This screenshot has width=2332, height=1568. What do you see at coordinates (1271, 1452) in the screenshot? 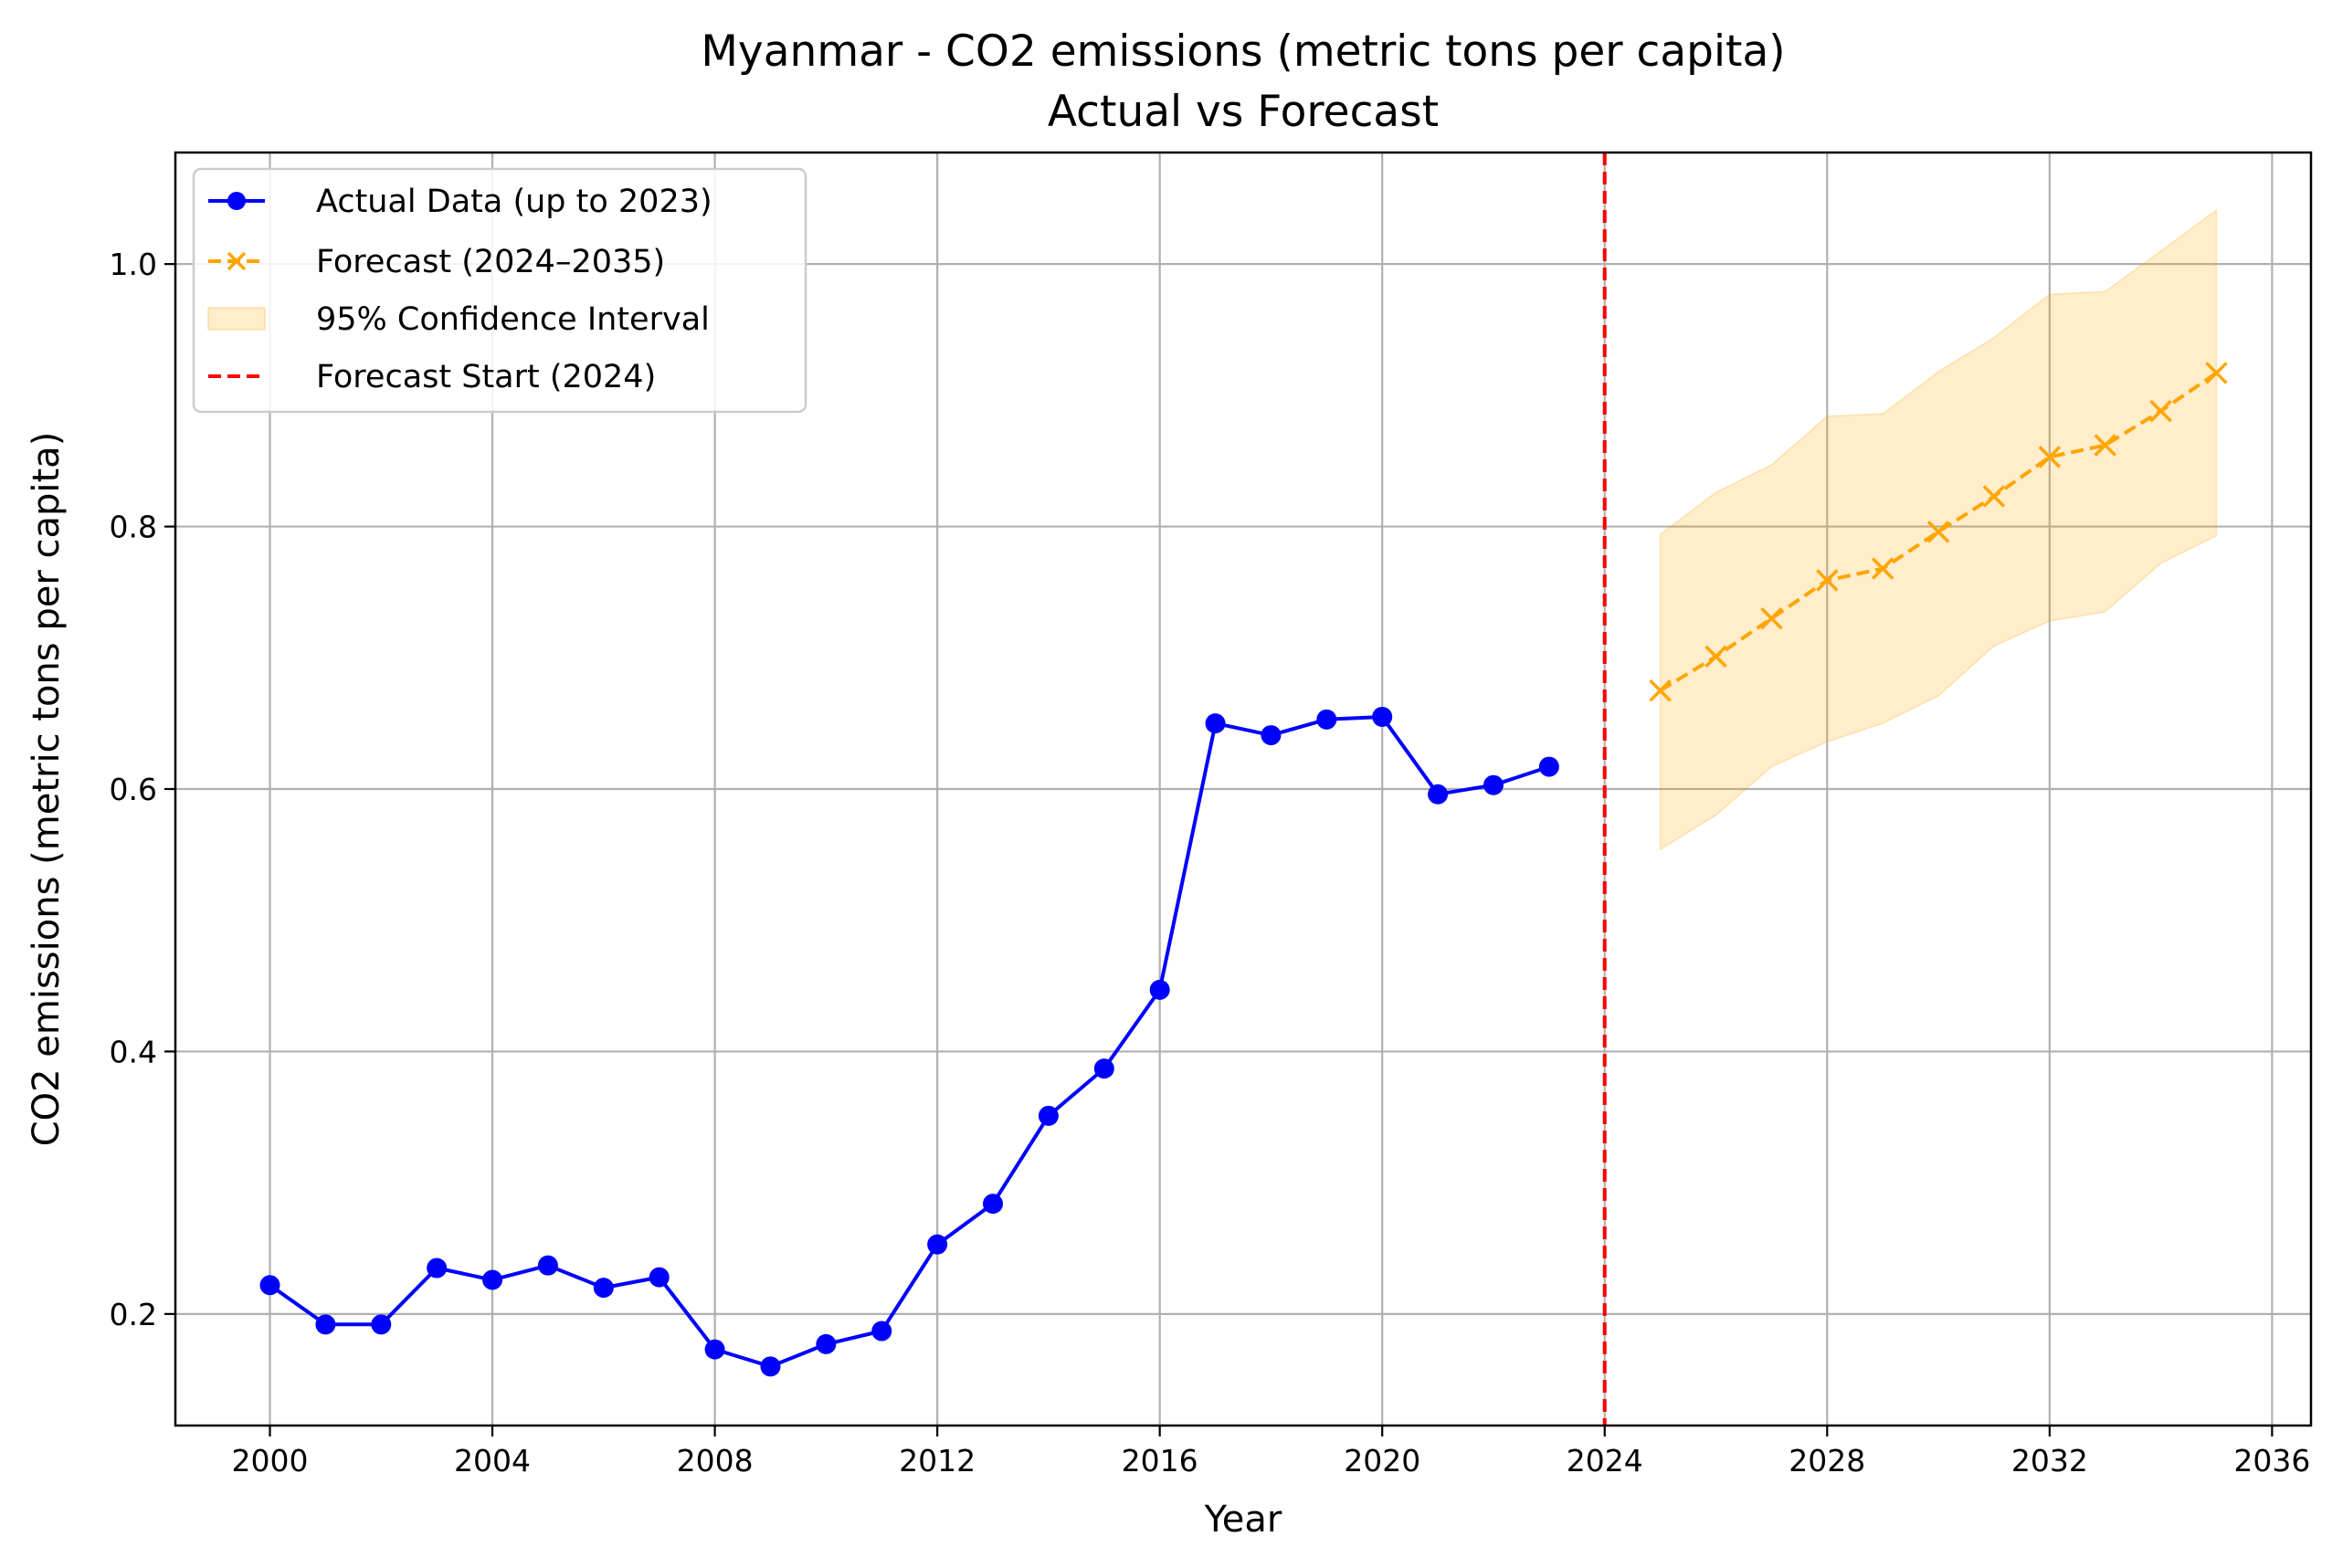
I see `x-axis-ticks: 2000 2004 2008 2012 2016 2020 2024 2028 2032 2036` at bounding box center [1271, 1452].